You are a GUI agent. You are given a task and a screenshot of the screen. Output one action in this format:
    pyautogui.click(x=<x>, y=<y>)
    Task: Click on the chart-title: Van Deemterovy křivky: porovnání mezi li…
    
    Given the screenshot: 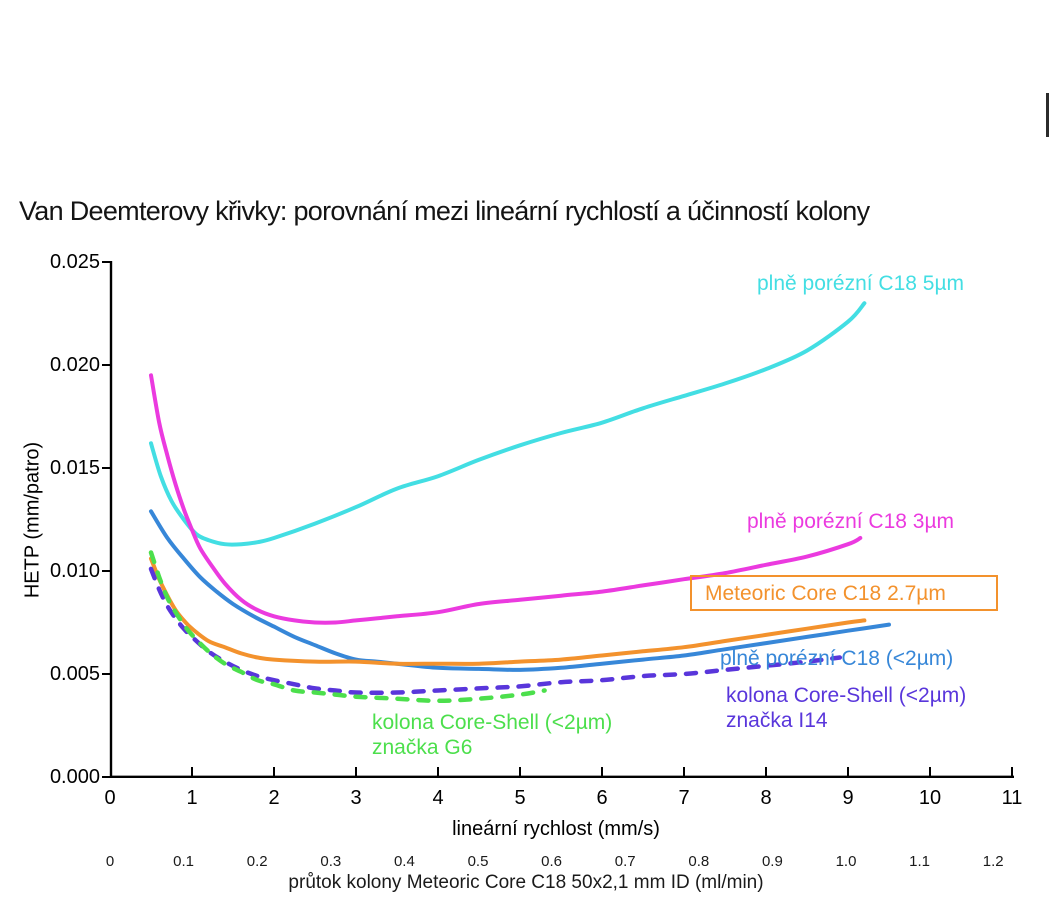 What is the action you would take?
    pyautogui.click(x=444, y=211)
    